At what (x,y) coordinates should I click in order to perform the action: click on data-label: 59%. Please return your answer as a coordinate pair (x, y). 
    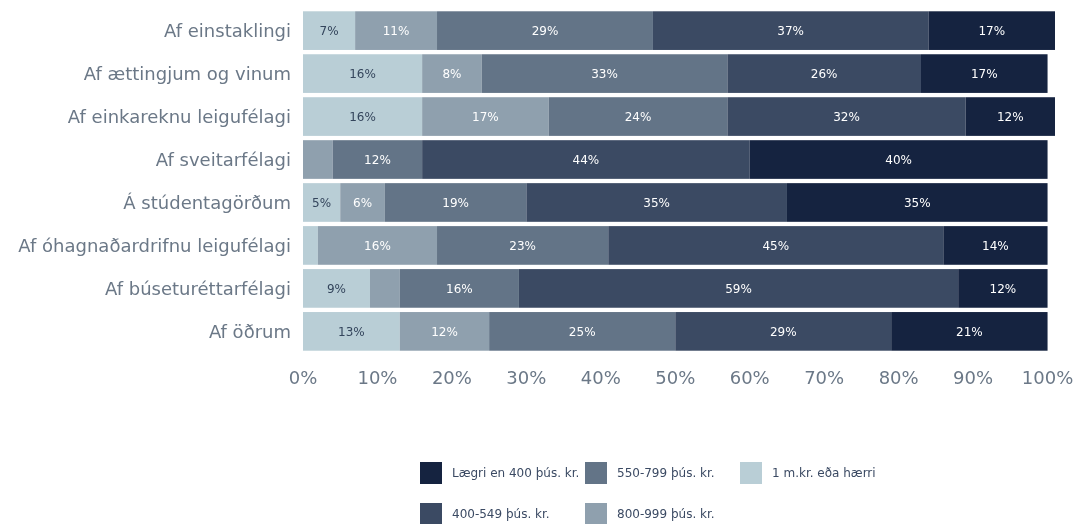
    Looking at the image, I should click on (738, 288).